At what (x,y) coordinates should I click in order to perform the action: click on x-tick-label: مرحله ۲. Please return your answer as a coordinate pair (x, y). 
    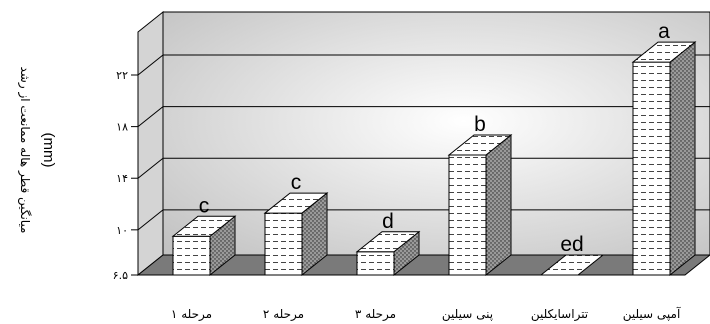
    Looking at the image, I should click on (283, 314).